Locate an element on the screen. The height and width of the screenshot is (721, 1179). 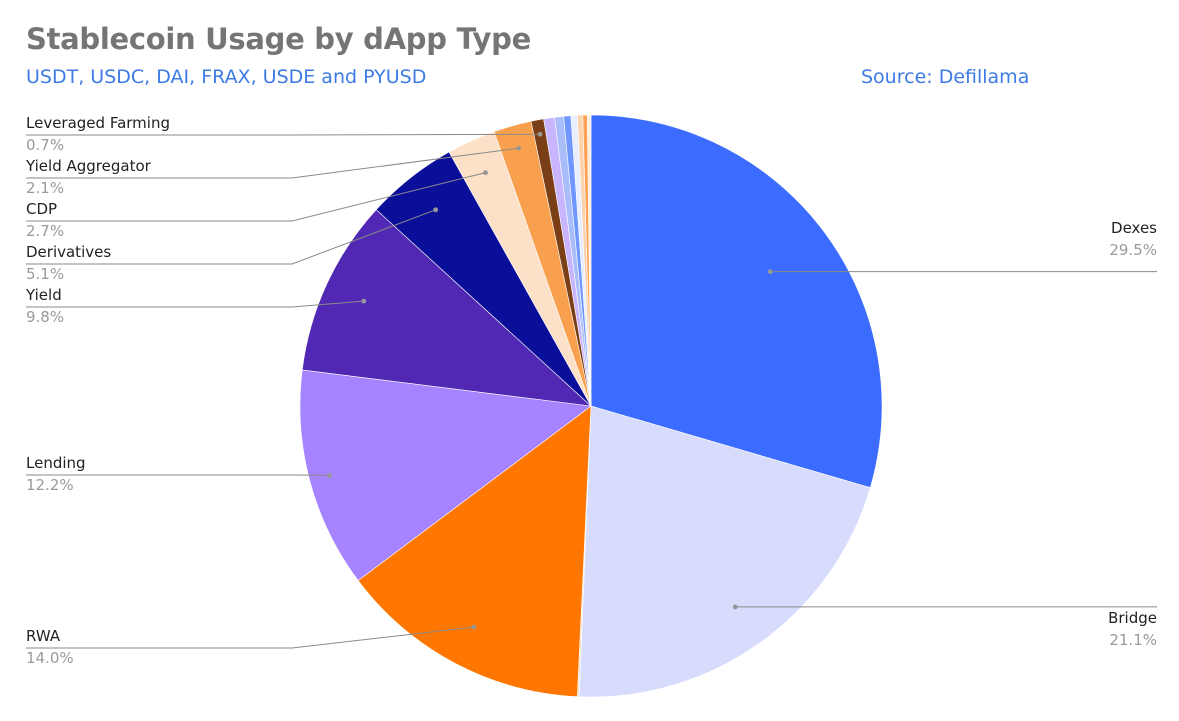
slice-value-leveraged-farming: 0.7% is located at coordinates (45, 145).